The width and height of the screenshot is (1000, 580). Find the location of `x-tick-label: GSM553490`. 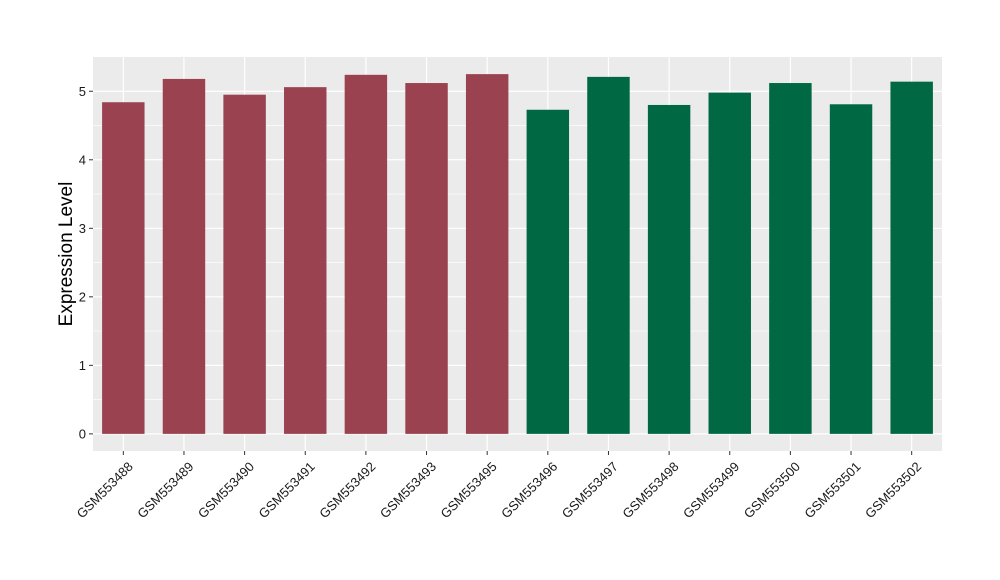

x-tick-label: GSM553490 is located at coordinates (226, 490).